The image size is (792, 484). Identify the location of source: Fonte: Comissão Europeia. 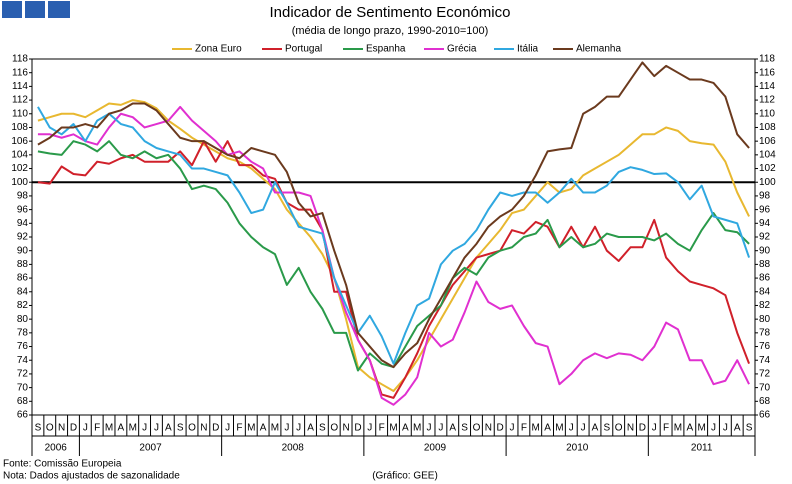
(62, 464).